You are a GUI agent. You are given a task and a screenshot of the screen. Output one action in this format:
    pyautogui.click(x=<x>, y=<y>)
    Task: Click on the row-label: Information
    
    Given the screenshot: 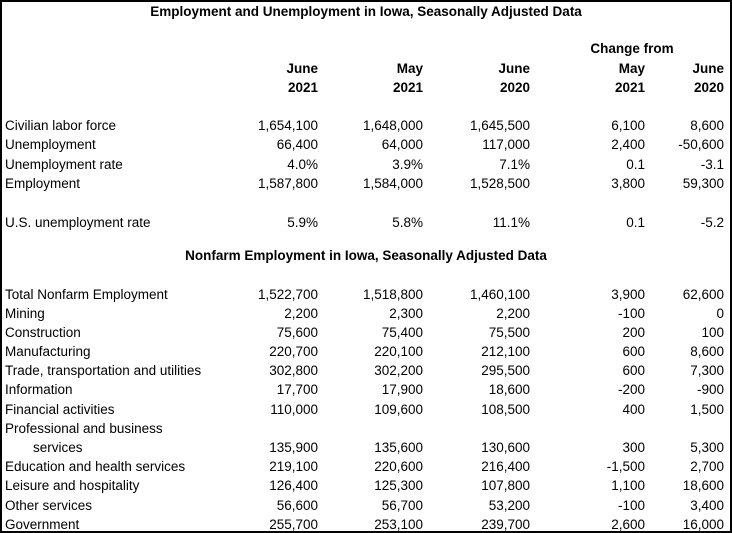 What is the action you would take?
    pyautogui.click(x=39, y=390)
    